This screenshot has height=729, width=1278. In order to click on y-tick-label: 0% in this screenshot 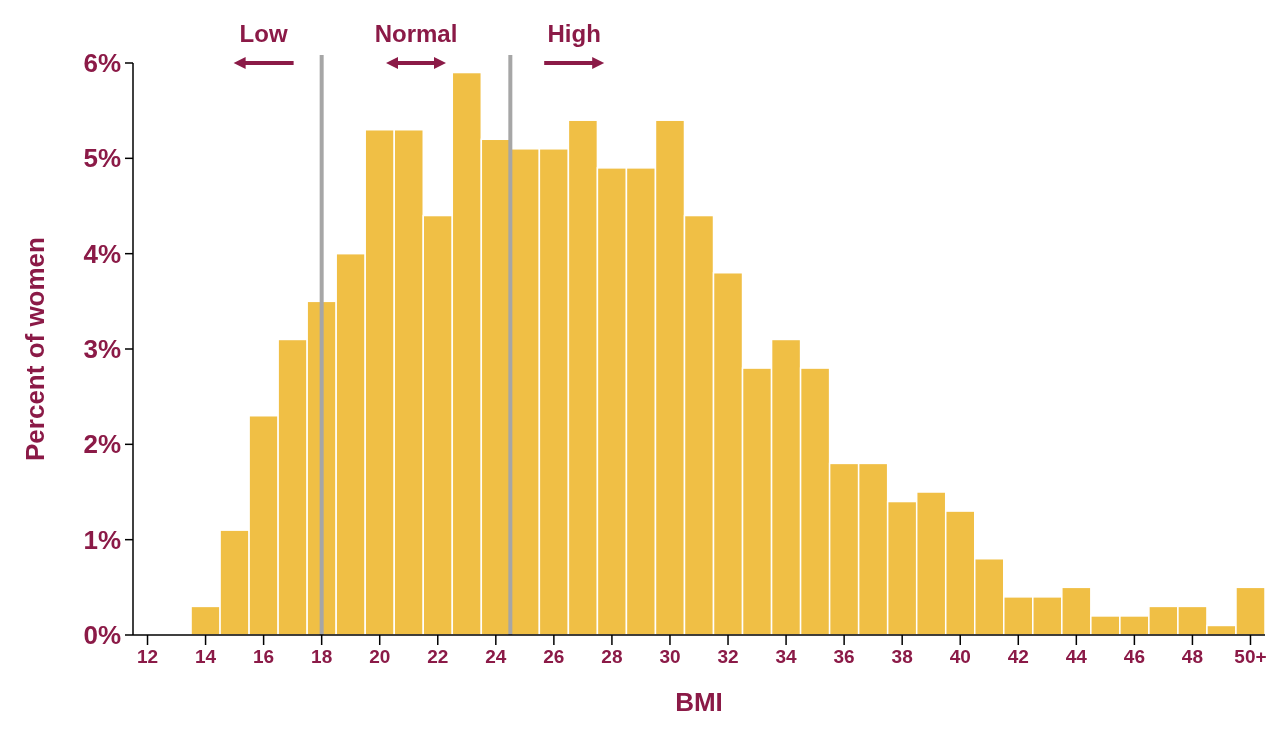, I will do `click(102, 635)`.